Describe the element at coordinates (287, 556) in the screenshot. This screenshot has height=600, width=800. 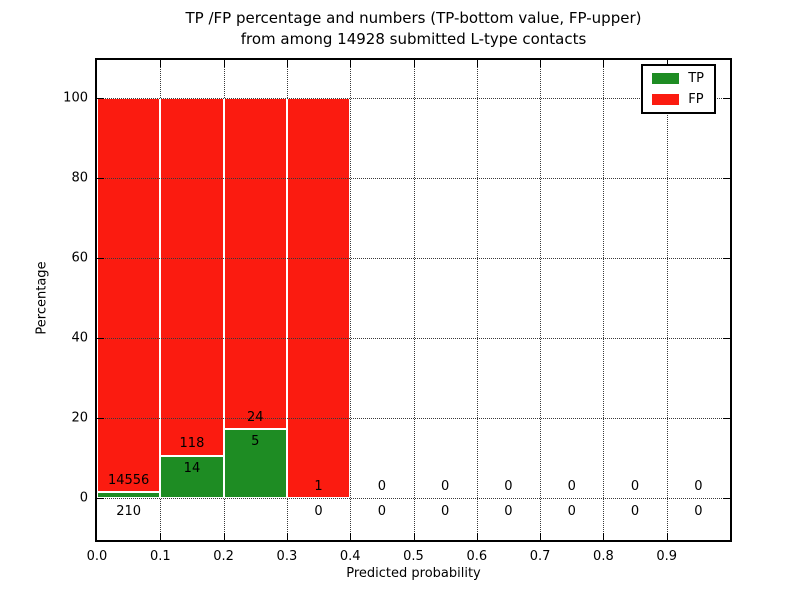
I see `x-tick-label: 0.3` at that location.